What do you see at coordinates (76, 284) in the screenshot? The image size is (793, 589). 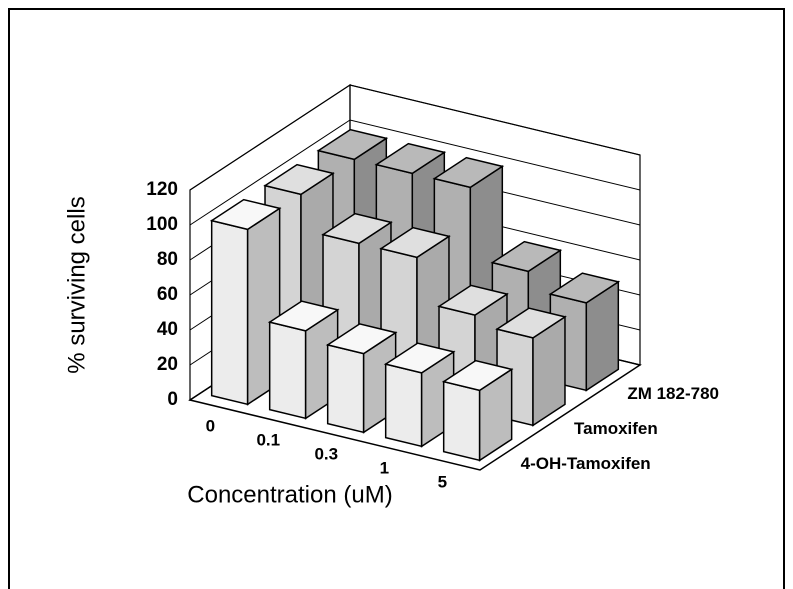 I see `y-axis-label: % surviving cells` at bounding box center [76, 284].